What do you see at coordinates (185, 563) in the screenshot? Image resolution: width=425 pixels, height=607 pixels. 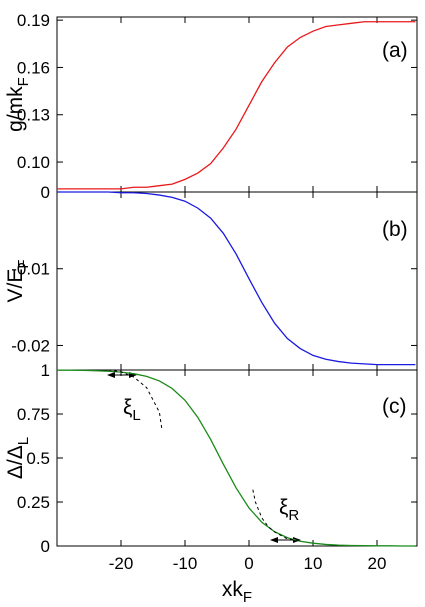 I see `x-tick-label: -10` at bounding box center [185, 563].